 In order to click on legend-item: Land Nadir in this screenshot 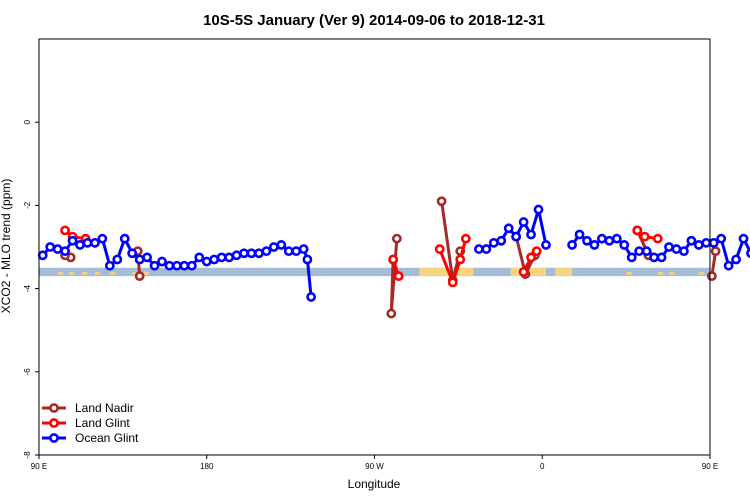, I will do `click(88, 408)`.